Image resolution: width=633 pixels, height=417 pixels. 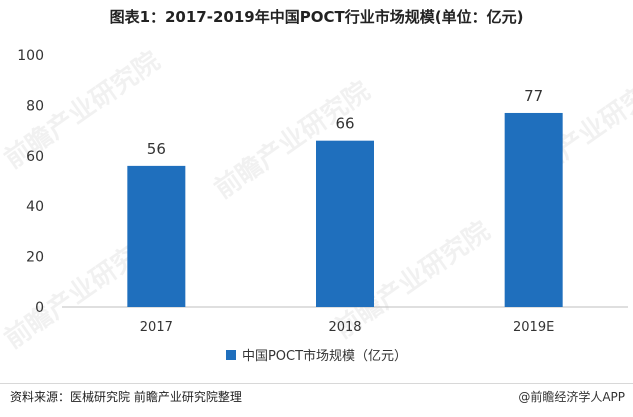 I want to click on data-label: 77, so click(x=533, y=96).